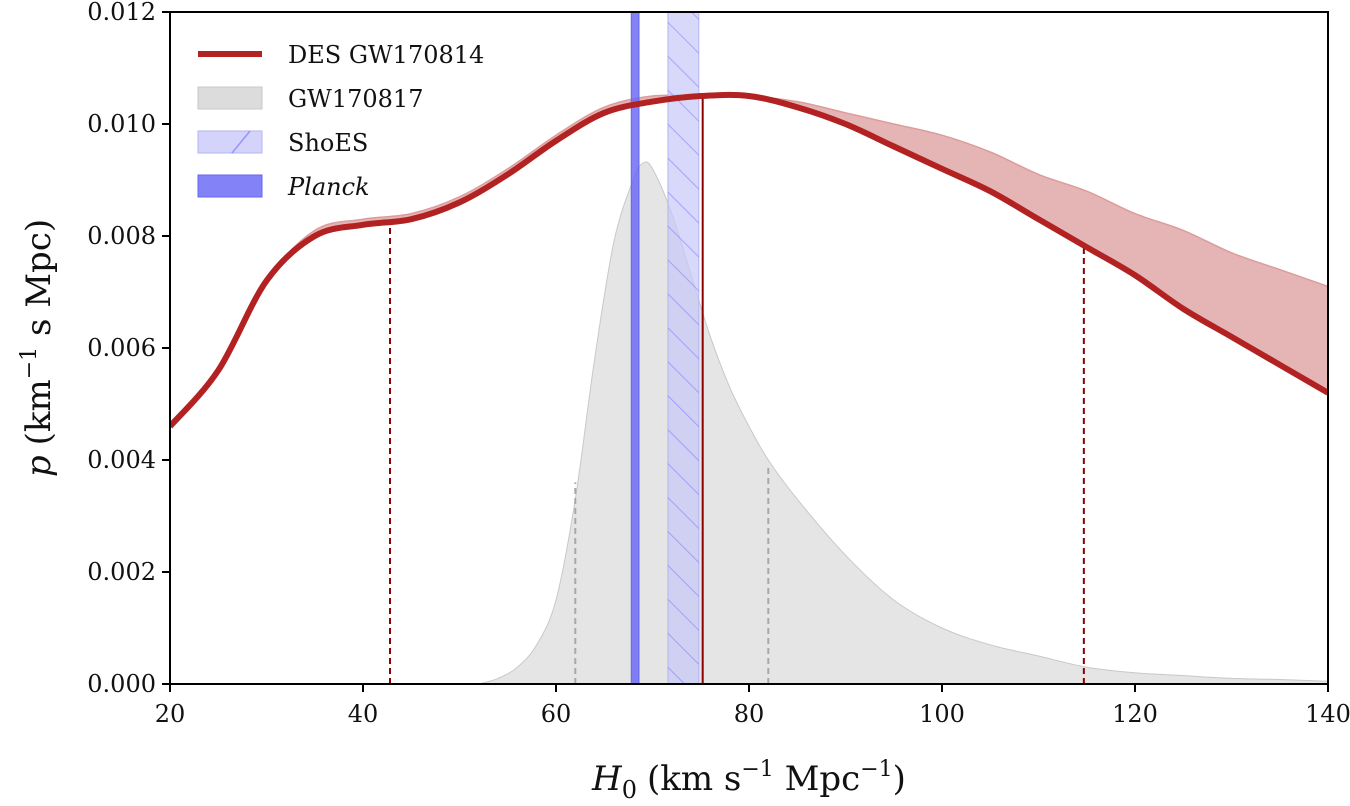  Describe the element at coordinates (899, 779) in the screenshot. I see `x-axis-label-close: )` at that location.